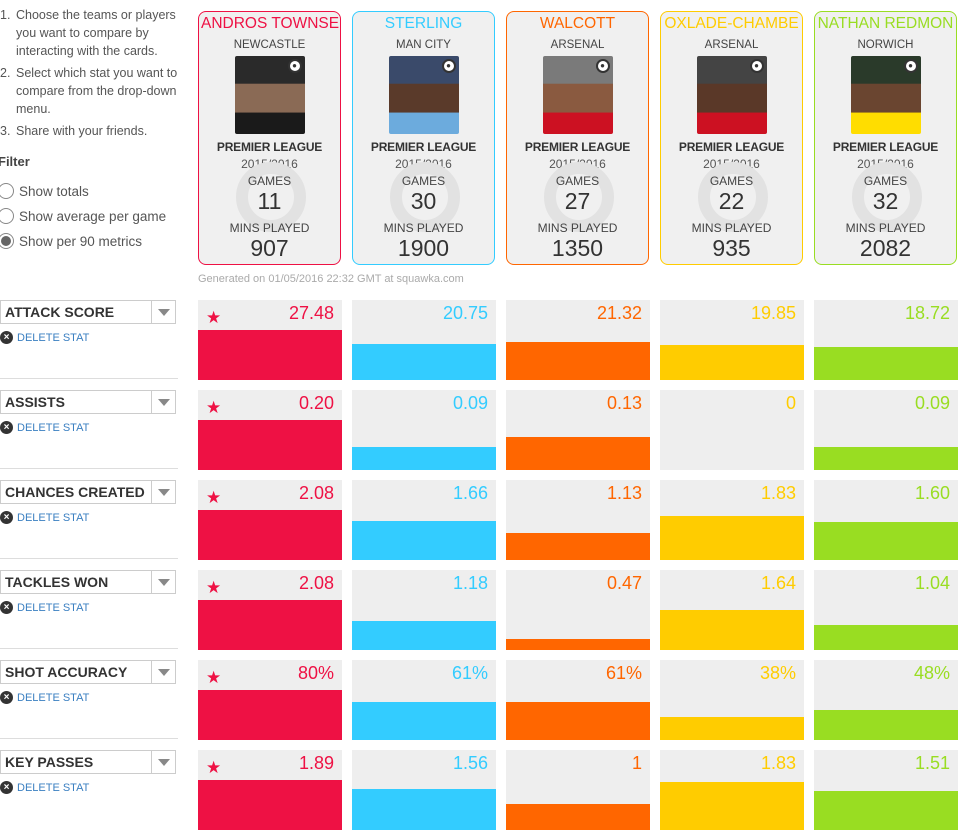  I want to click on stat-dropdown: ASSISTS, so click(88, 402).